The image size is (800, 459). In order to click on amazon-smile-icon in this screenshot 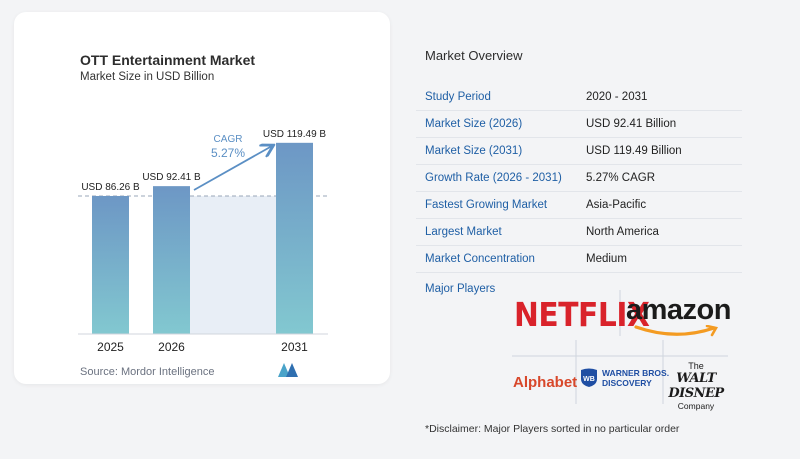, I will do `click(676, 331)`.